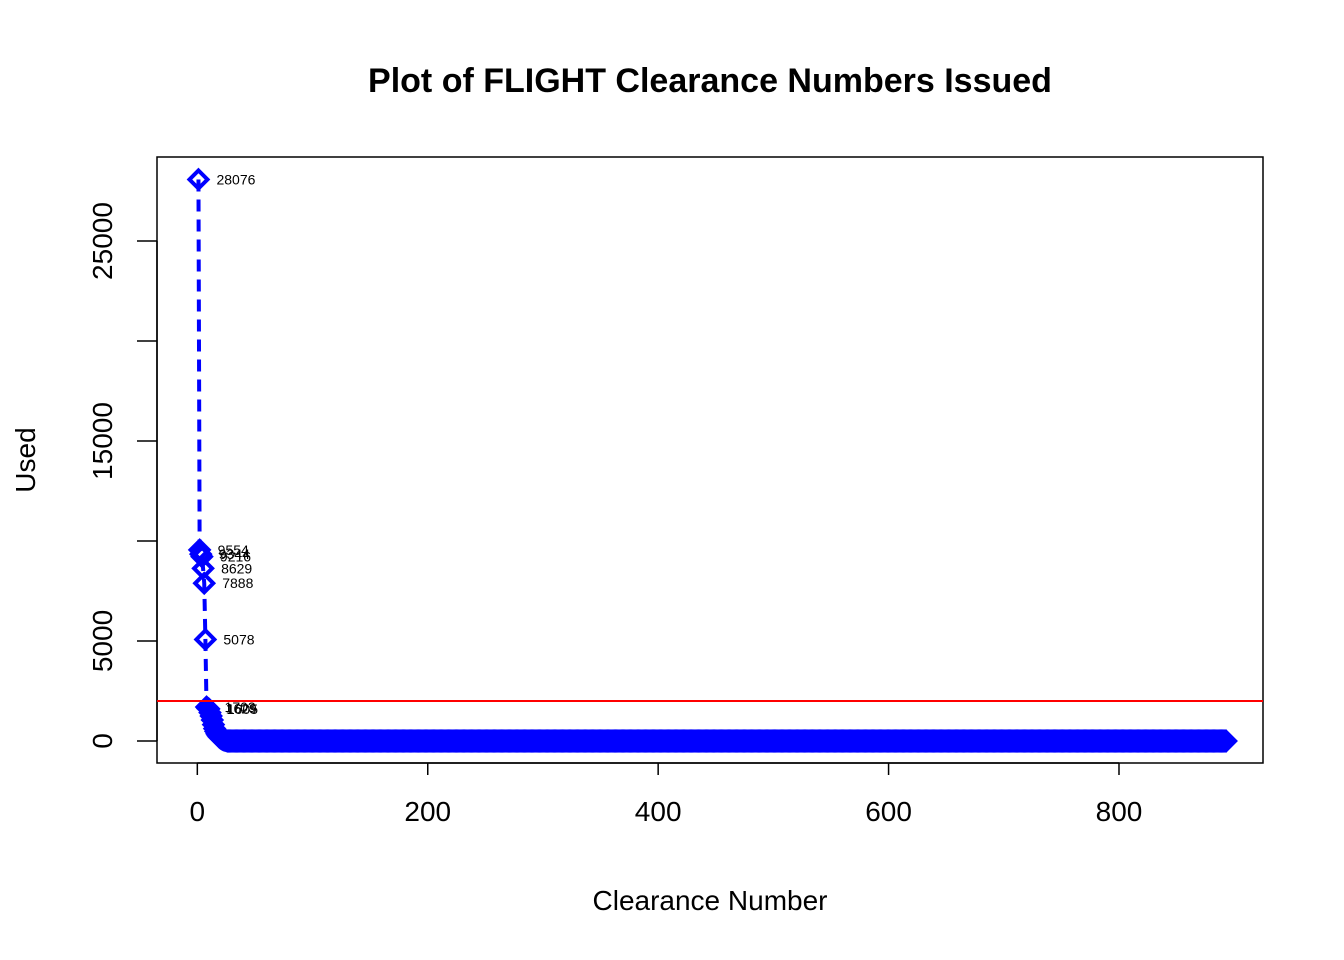 This screenshot has width=1344, height=960. What do you see at coordinates (233, 550) in the screenshot?
I see `data-label: 9554` at bounding box center [233, 550].